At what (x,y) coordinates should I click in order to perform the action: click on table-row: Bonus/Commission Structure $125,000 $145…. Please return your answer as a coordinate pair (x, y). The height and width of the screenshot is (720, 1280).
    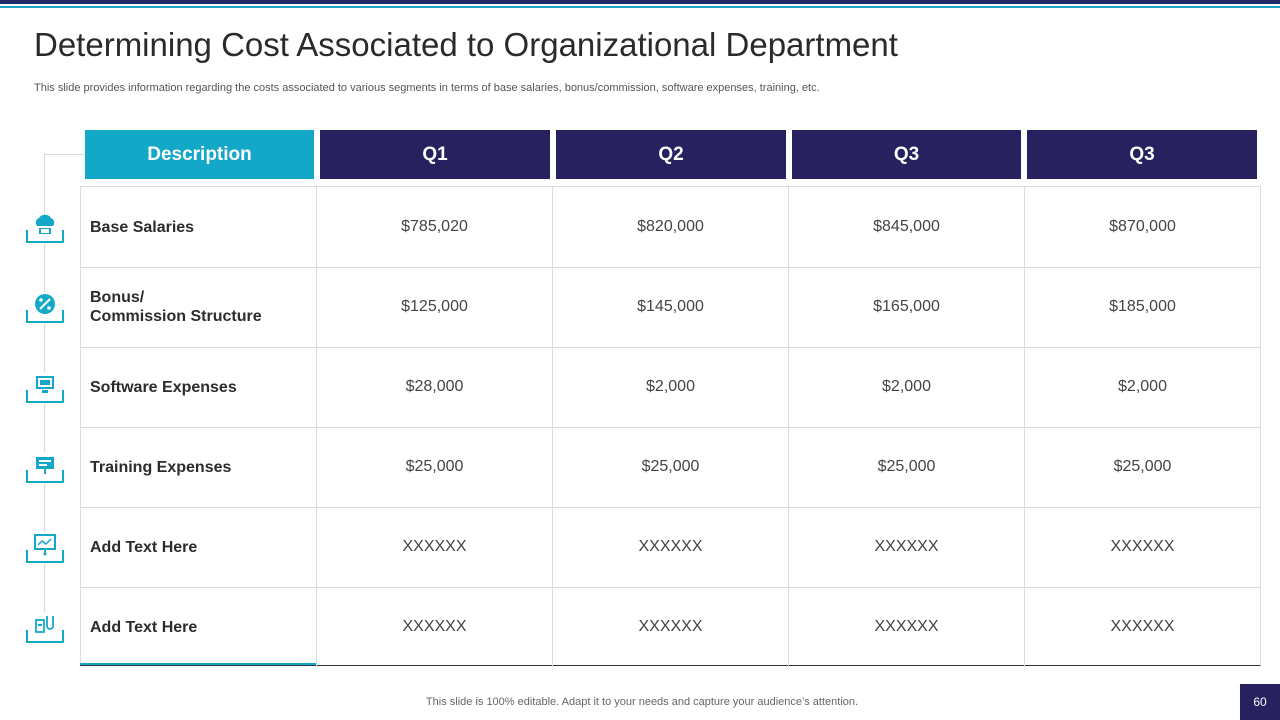
    Looking at the image, I should click on (670, 307).